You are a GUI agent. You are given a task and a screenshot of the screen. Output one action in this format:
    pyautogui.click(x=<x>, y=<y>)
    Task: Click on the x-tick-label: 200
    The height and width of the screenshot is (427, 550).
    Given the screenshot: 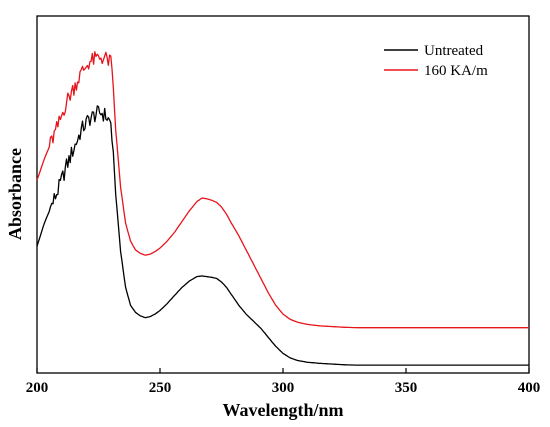 What is the action you would take?
    pyautogui.click(x=37, y=388)
    